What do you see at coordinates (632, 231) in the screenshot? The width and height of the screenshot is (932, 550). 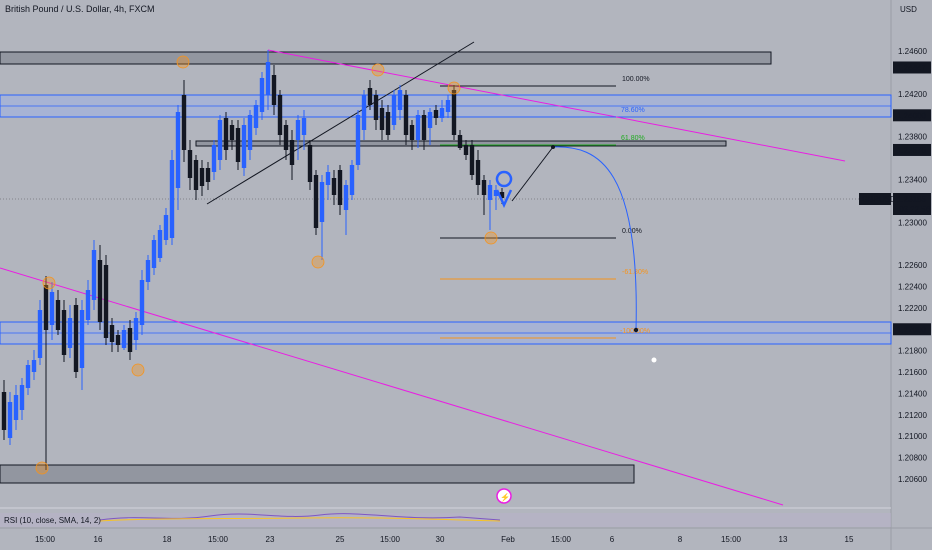 I see `fib-level-label: 0.00%` at bounding box center [632, 231].